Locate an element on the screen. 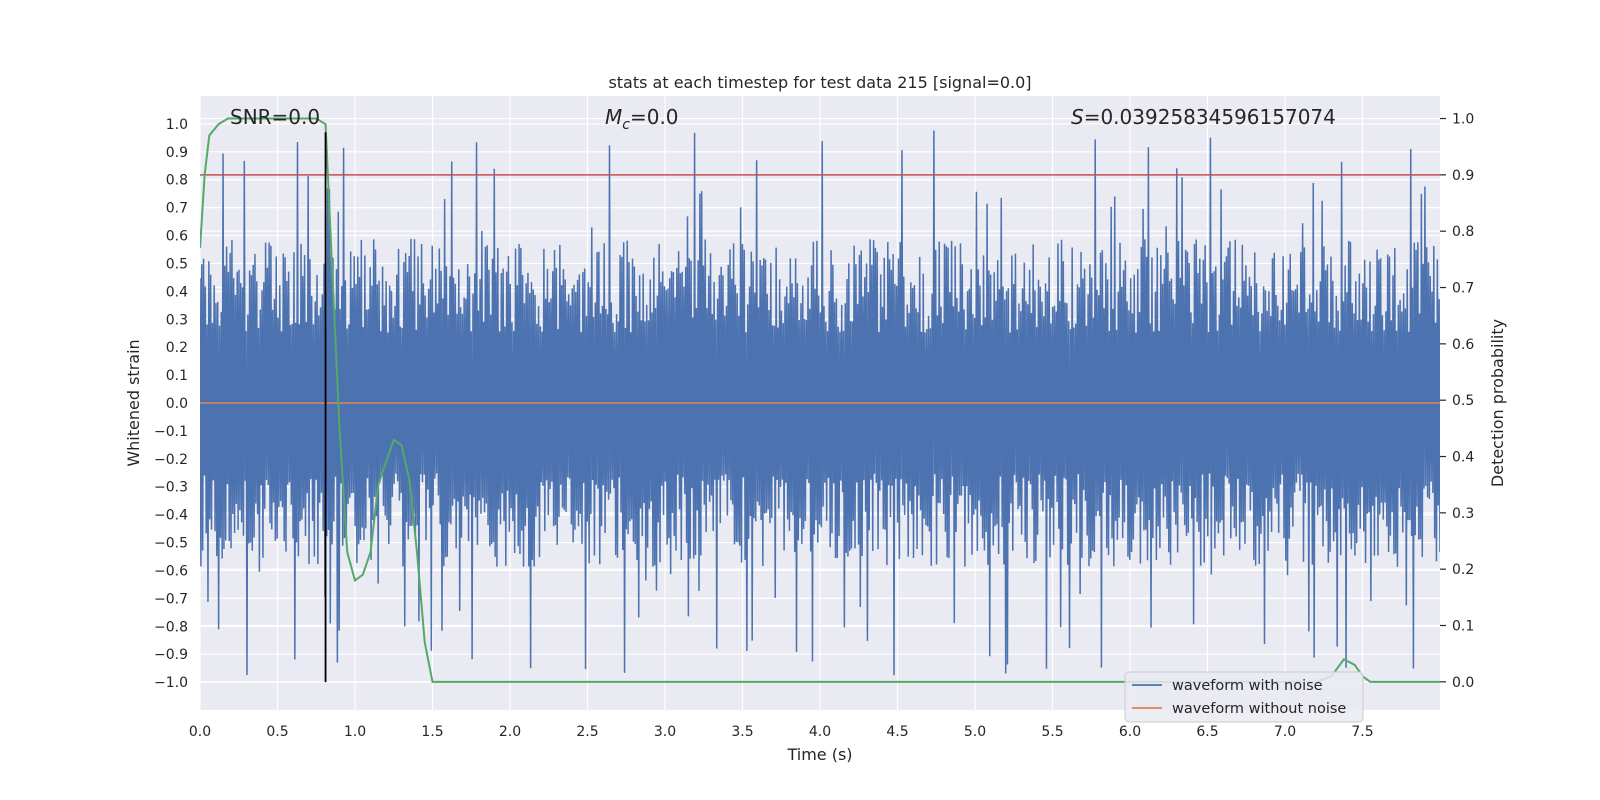 Image resolution: width=1600 pixels, height=800 pixels. x-tick-label: 0.5 is located at coordinates (277, 732).